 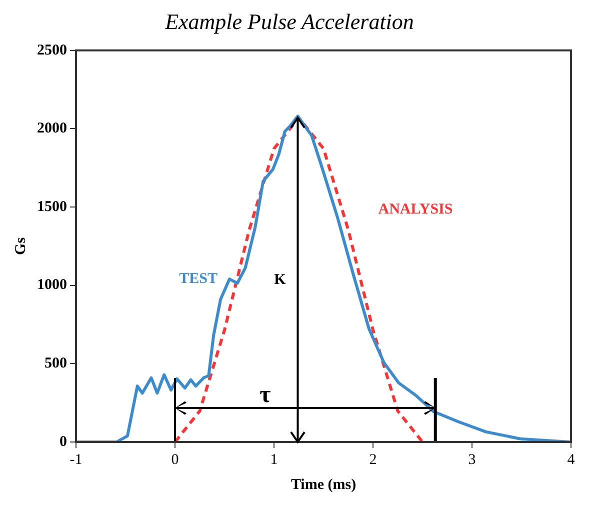 I want to click on y-axis-title: Gs, so click(x=20, y=246).